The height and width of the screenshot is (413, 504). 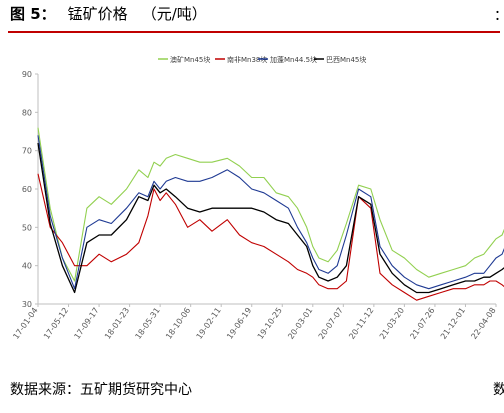 What do you see at coordinates (174, 14) in the screenshot?
I see `figure-unit: （元/吨）` at bounding box center [174, 14].